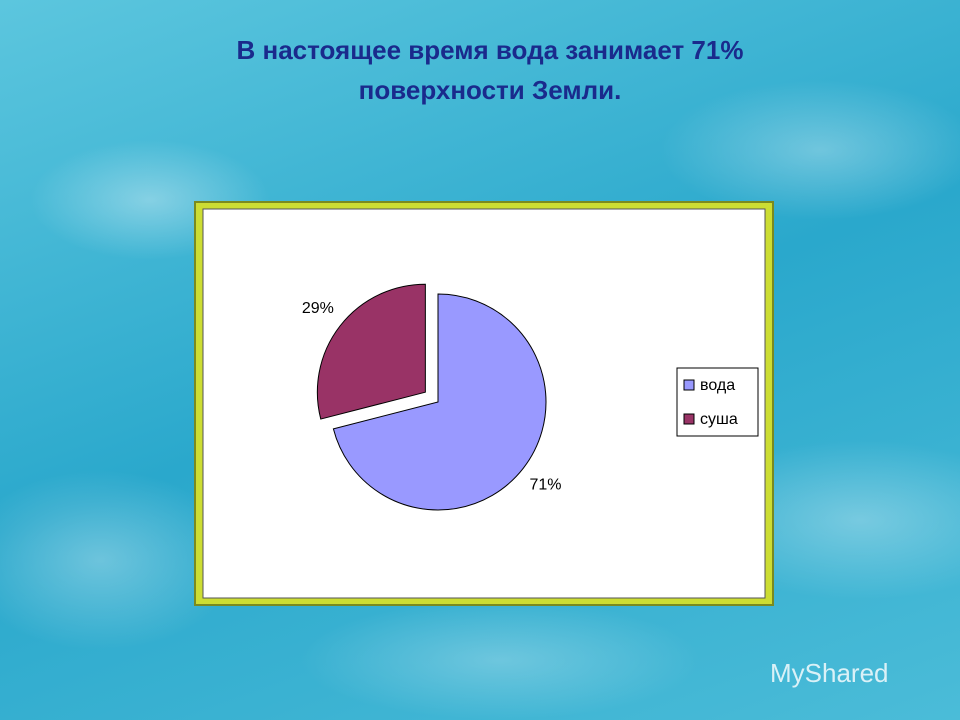 The width and height of the screenshot is (960, 720). Describe the element at coordinates (719, 419) in the screenshot. I see `legend-label: суша` at that location.